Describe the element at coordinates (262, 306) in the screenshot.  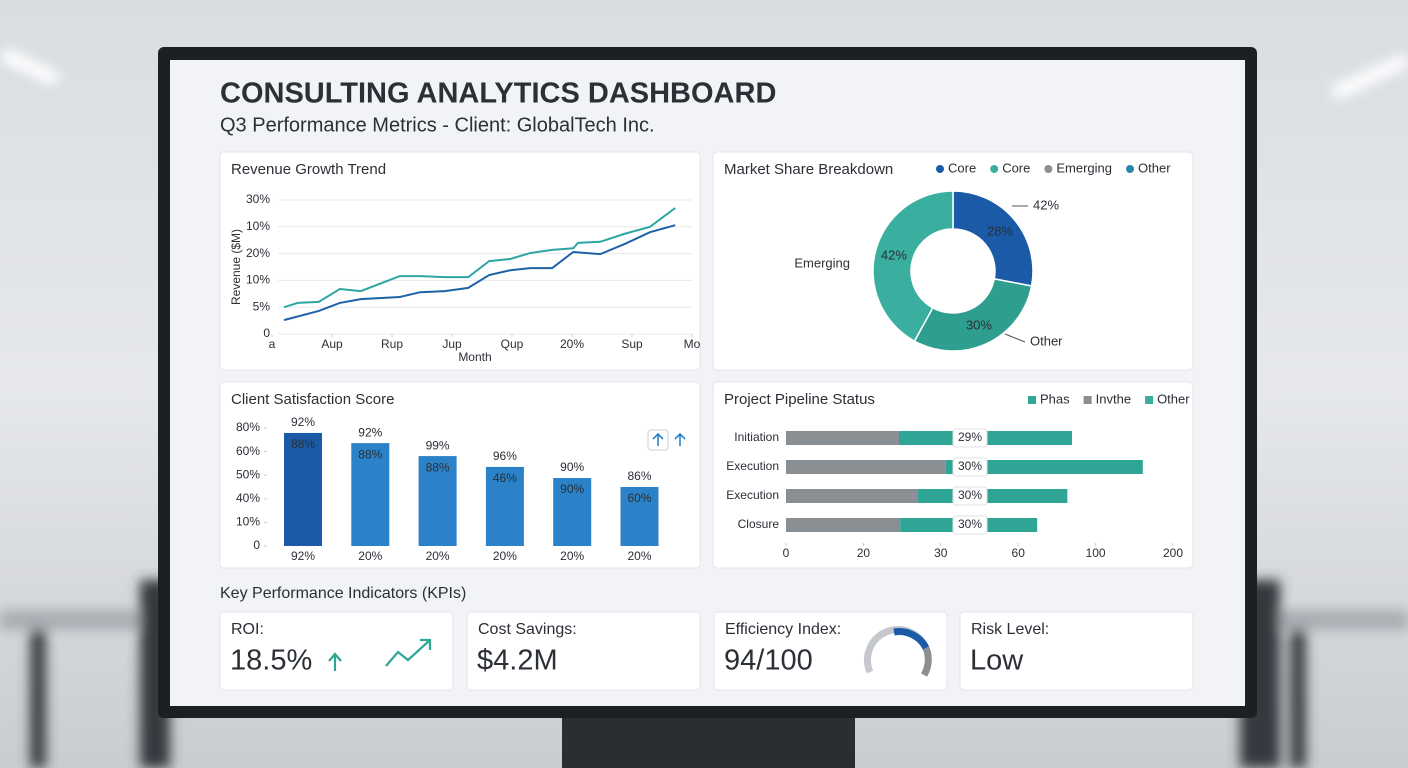
I see `y-tick-label: 5%` at that location.